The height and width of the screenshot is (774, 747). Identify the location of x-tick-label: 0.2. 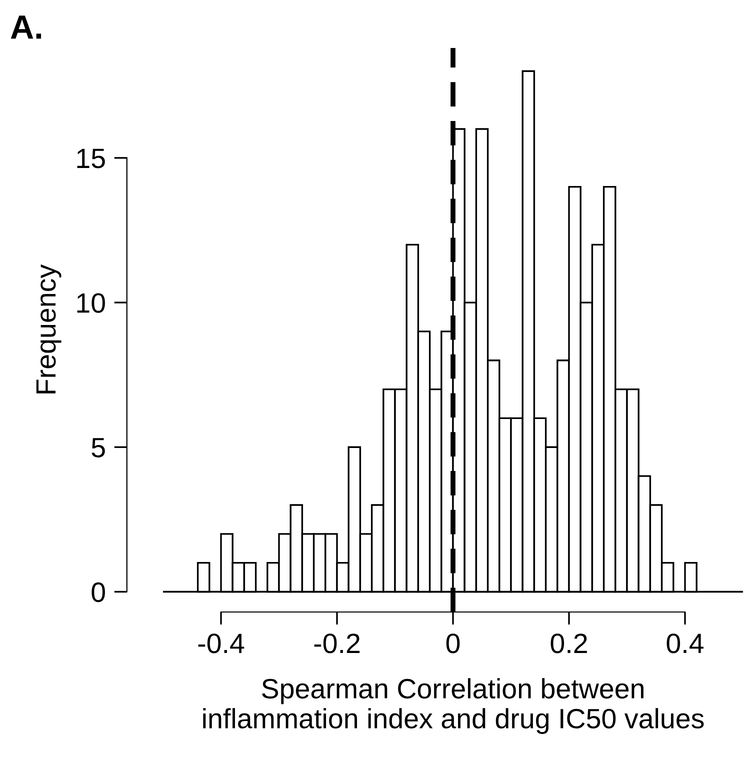
(568, 644).